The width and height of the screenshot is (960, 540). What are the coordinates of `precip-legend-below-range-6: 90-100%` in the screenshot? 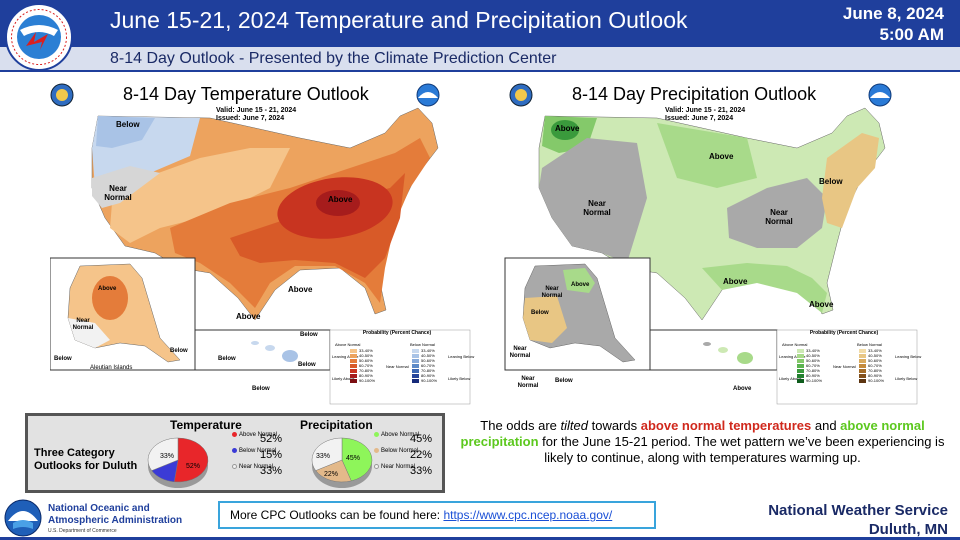 It's located at (876, 380).